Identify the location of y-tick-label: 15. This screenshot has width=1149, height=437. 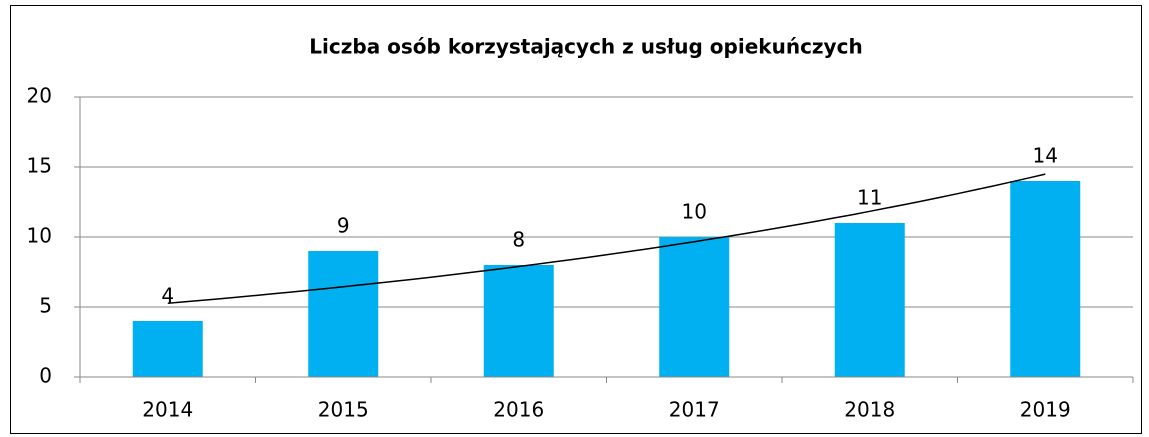
(39, 166).